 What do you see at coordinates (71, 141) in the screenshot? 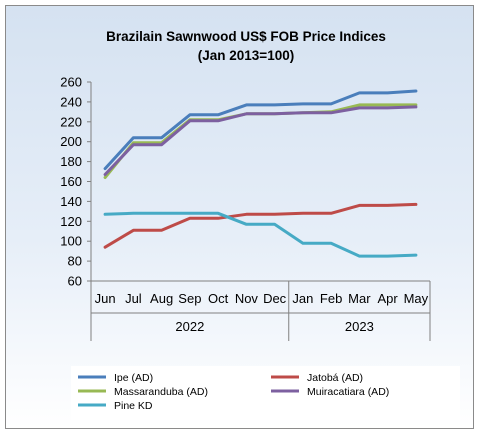
I see `y-tick-label: 200` at bounding box center [71, 141].